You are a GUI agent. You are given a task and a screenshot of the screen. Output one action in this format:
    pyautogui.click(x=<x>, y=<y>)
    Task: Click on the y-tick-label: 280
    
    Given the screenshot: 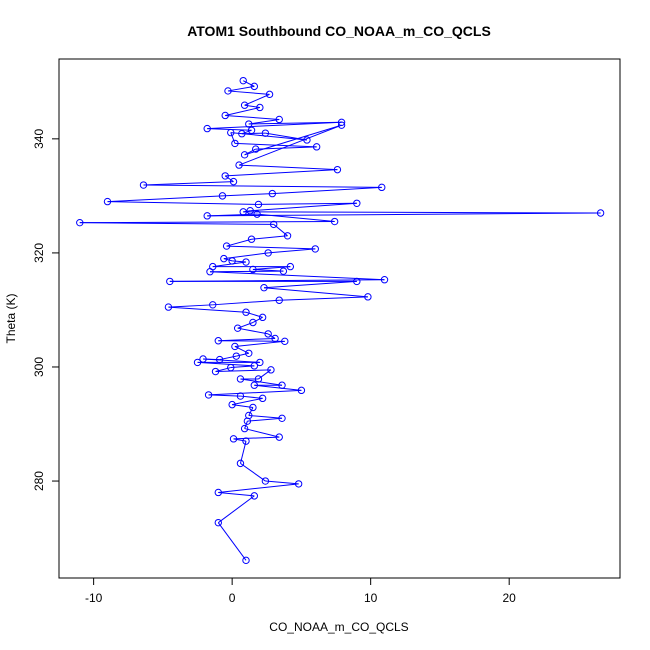 What is the action you would take?
    pyautogui.click(x=39, y=481)
    